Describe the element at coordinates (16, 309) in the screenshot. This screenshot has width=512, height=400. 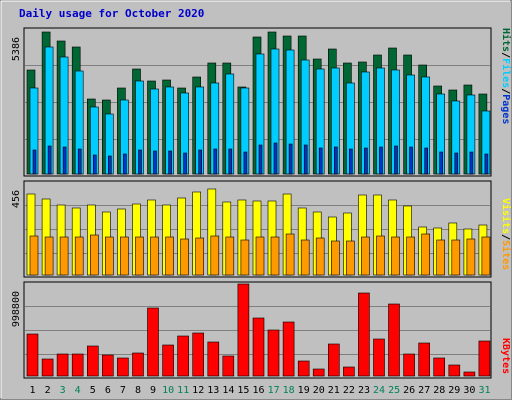
I see `bottom-axis-max-label: 998800` at that location.